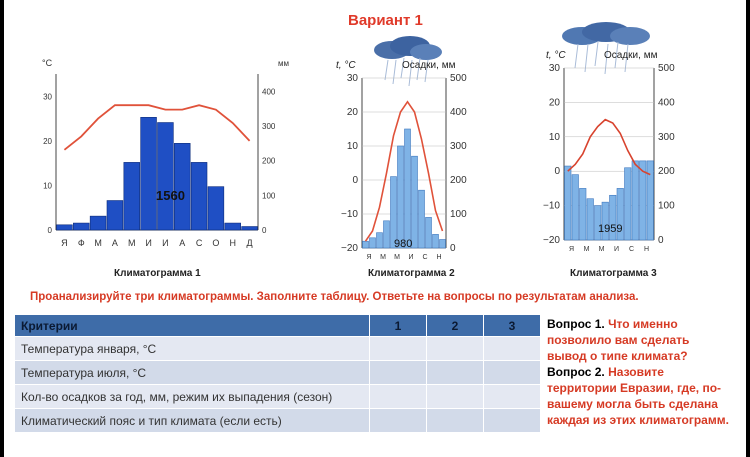 The height and width of the screenshot is (457, 750). Describe the element at coordinates (666, 102) in the screenshot. I see `precip-tick-label: 400` at that location.